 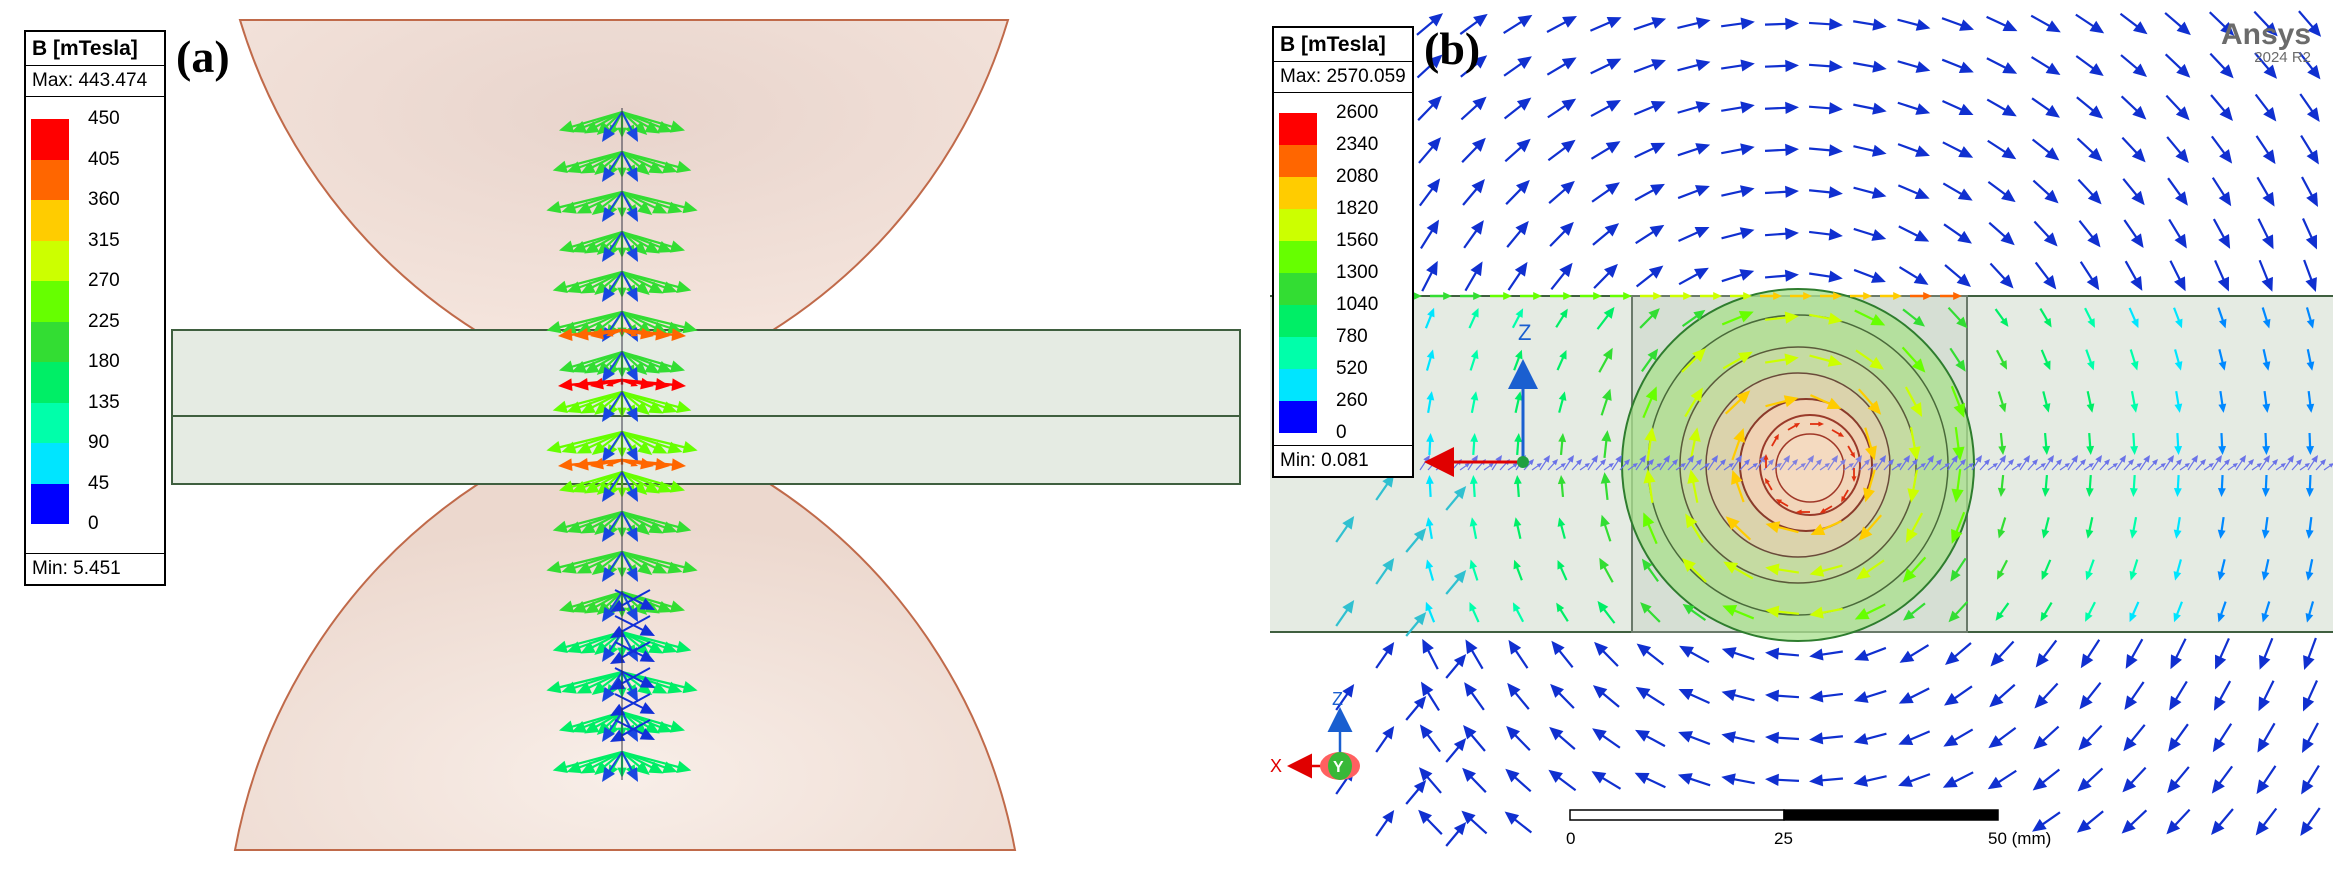 What do you see at coordinates (706, 450) in the screenshot?
I see `lower-sheet` at bounding box center [706, 450].